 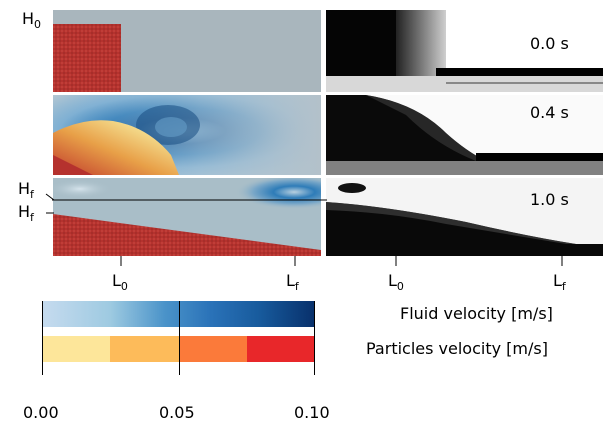 I want to click on sliding-particles, so click(x=116, y=147).